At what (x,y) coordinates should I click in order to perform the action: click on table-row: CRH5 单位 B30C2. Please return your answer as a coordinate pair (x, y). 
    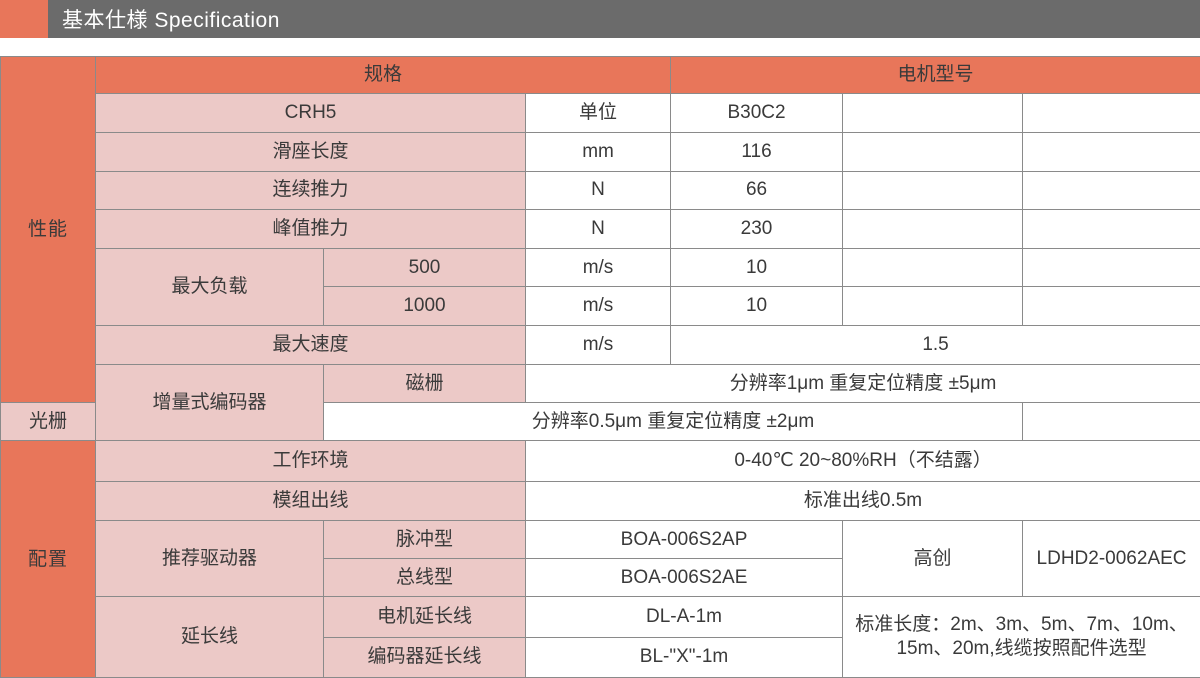
    Looking at the image, I should click on (600, 113).